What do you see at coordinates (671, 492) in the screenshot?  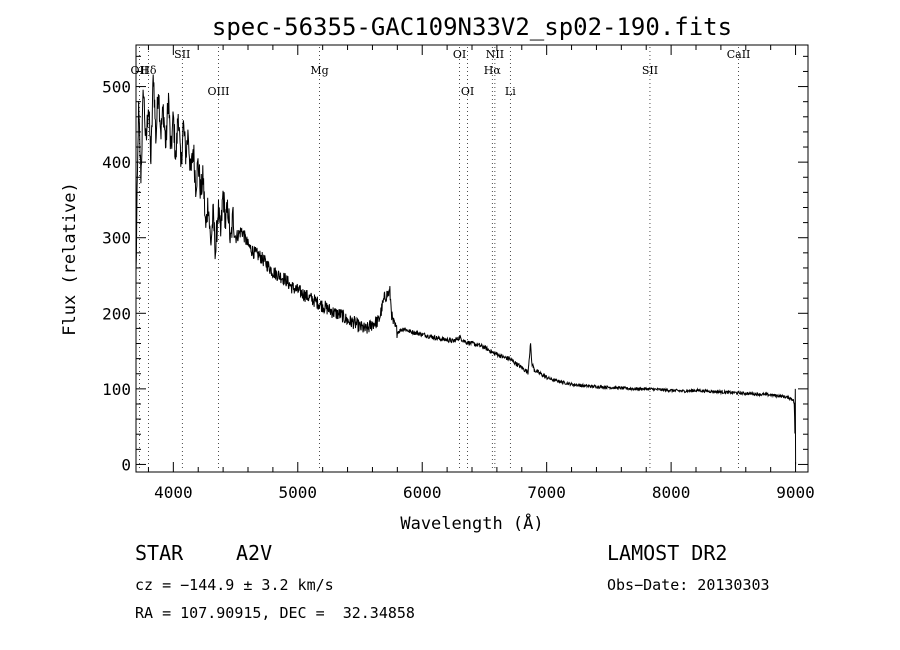 I see `x-tick-label: 8000` at bounding box center [671, 492].